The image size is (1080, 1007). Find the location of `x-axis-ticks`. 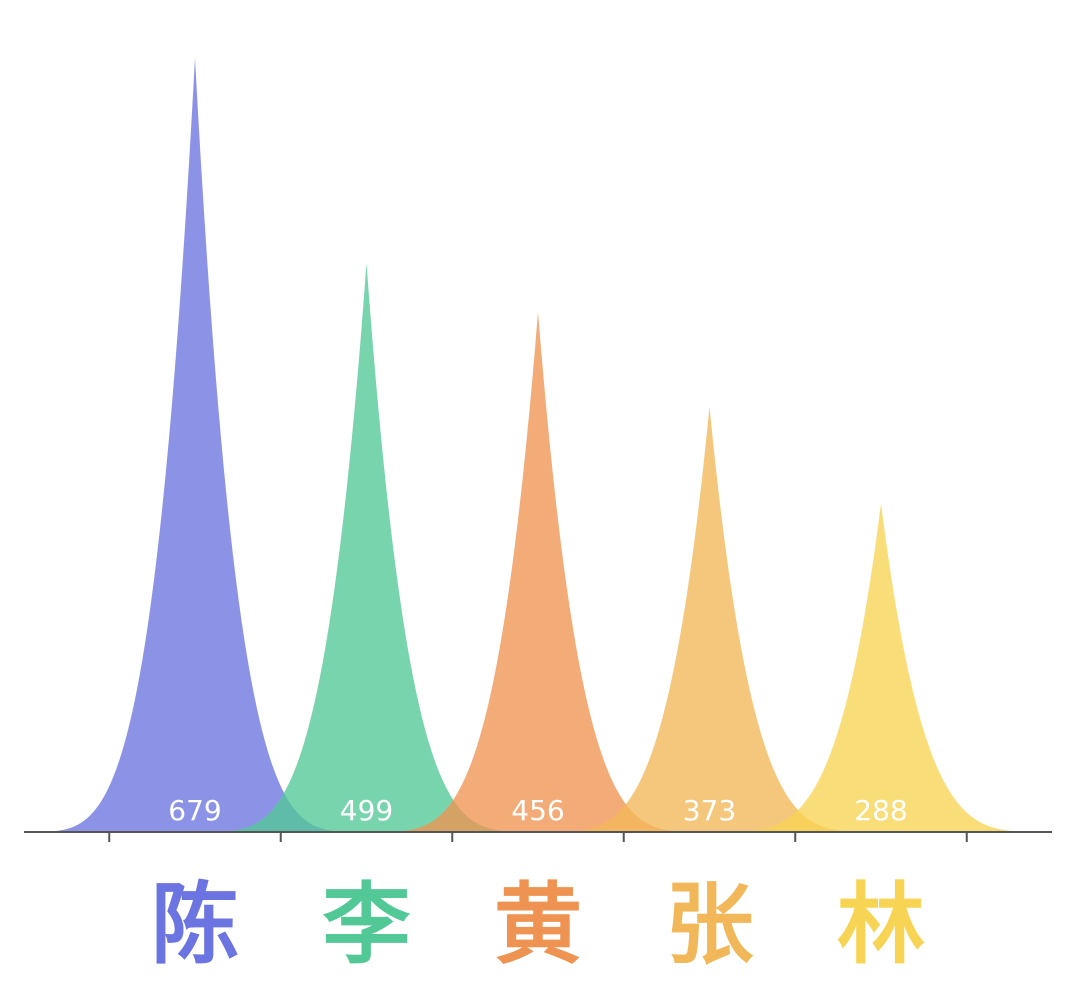

x-axis-ticks is located at coordinates (538, 837).